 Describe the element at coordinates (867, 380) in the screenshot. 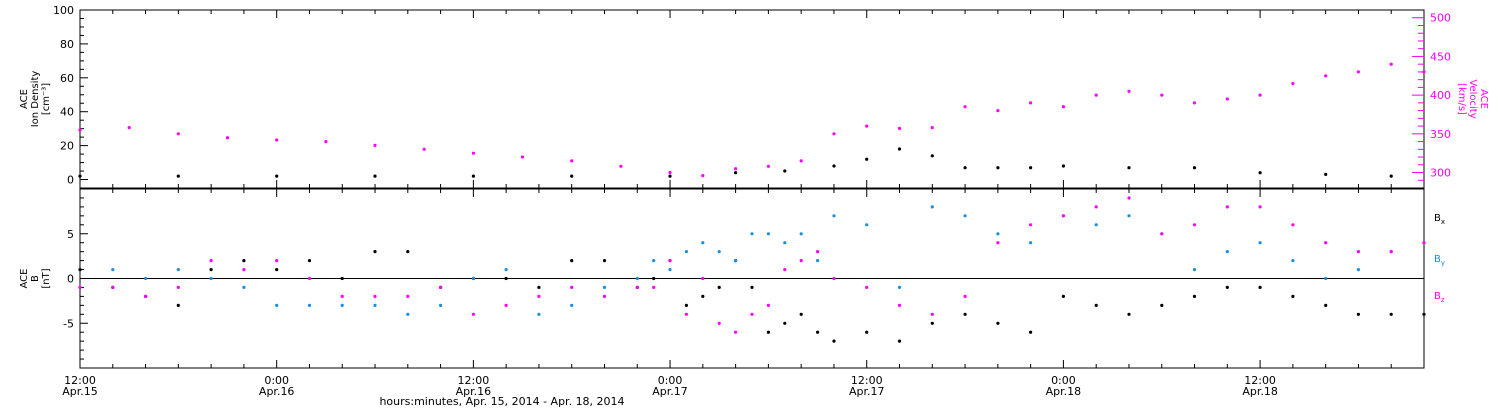

I see `time-tick-label: 12:00` at that location.